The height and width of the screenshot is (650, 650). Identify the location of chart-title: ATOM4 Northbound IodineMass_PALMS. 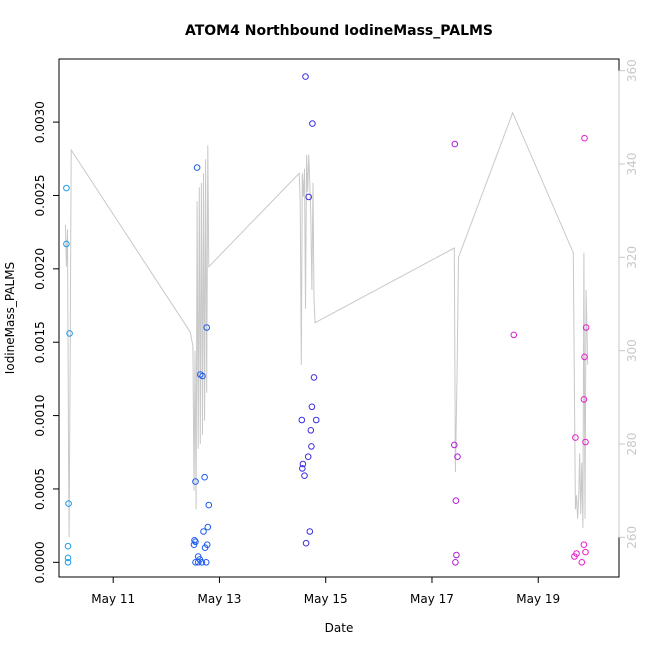
(339, 31).